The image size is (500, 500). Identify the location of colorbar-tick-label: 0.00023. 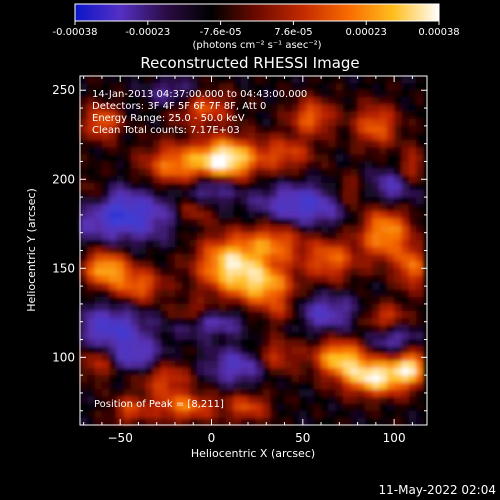
(366, 32).